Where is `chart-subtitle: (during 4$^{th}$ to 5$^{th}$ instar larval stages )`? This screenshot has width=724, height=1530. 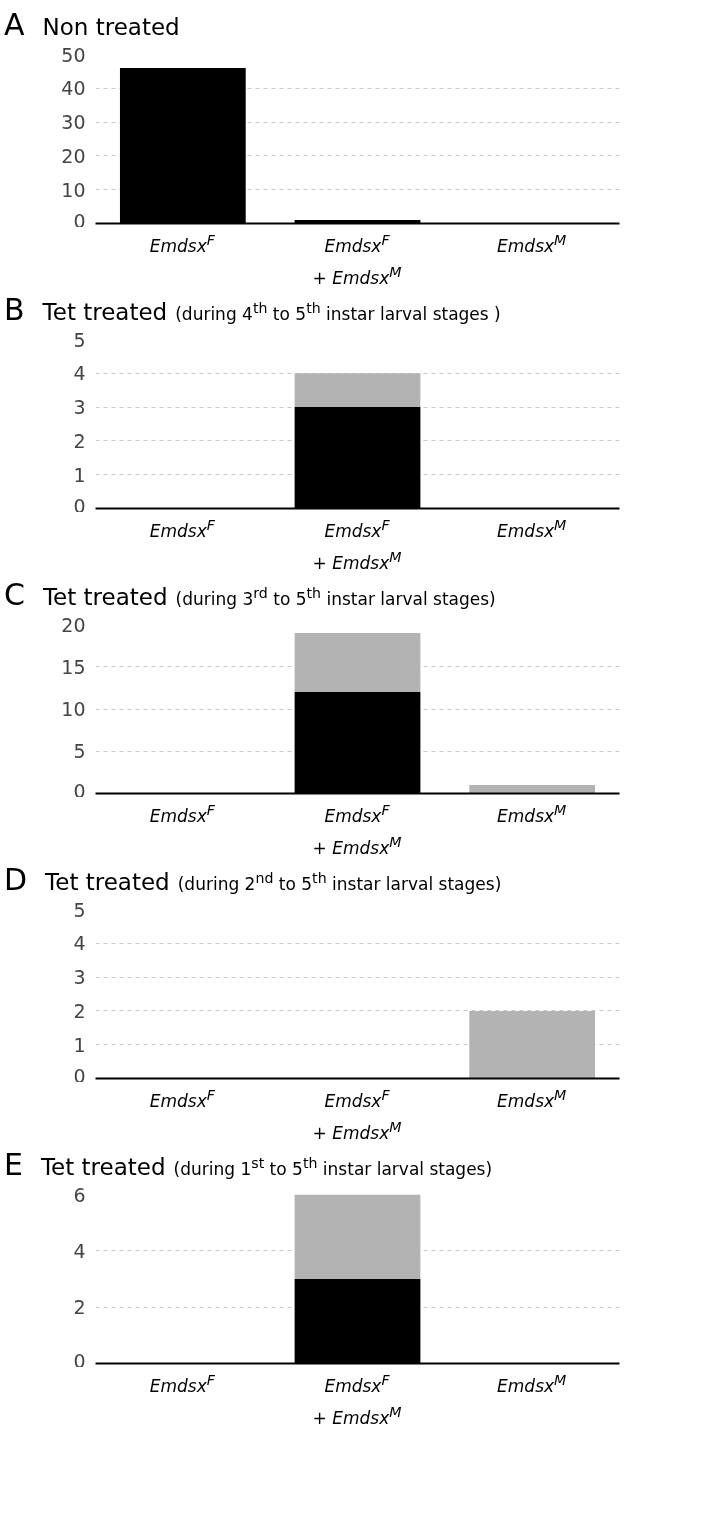
chart-subtitle: (during 4$^{th}$ to 5$^{th}$ instar larval stages ) is located at coordinates (338, 312).